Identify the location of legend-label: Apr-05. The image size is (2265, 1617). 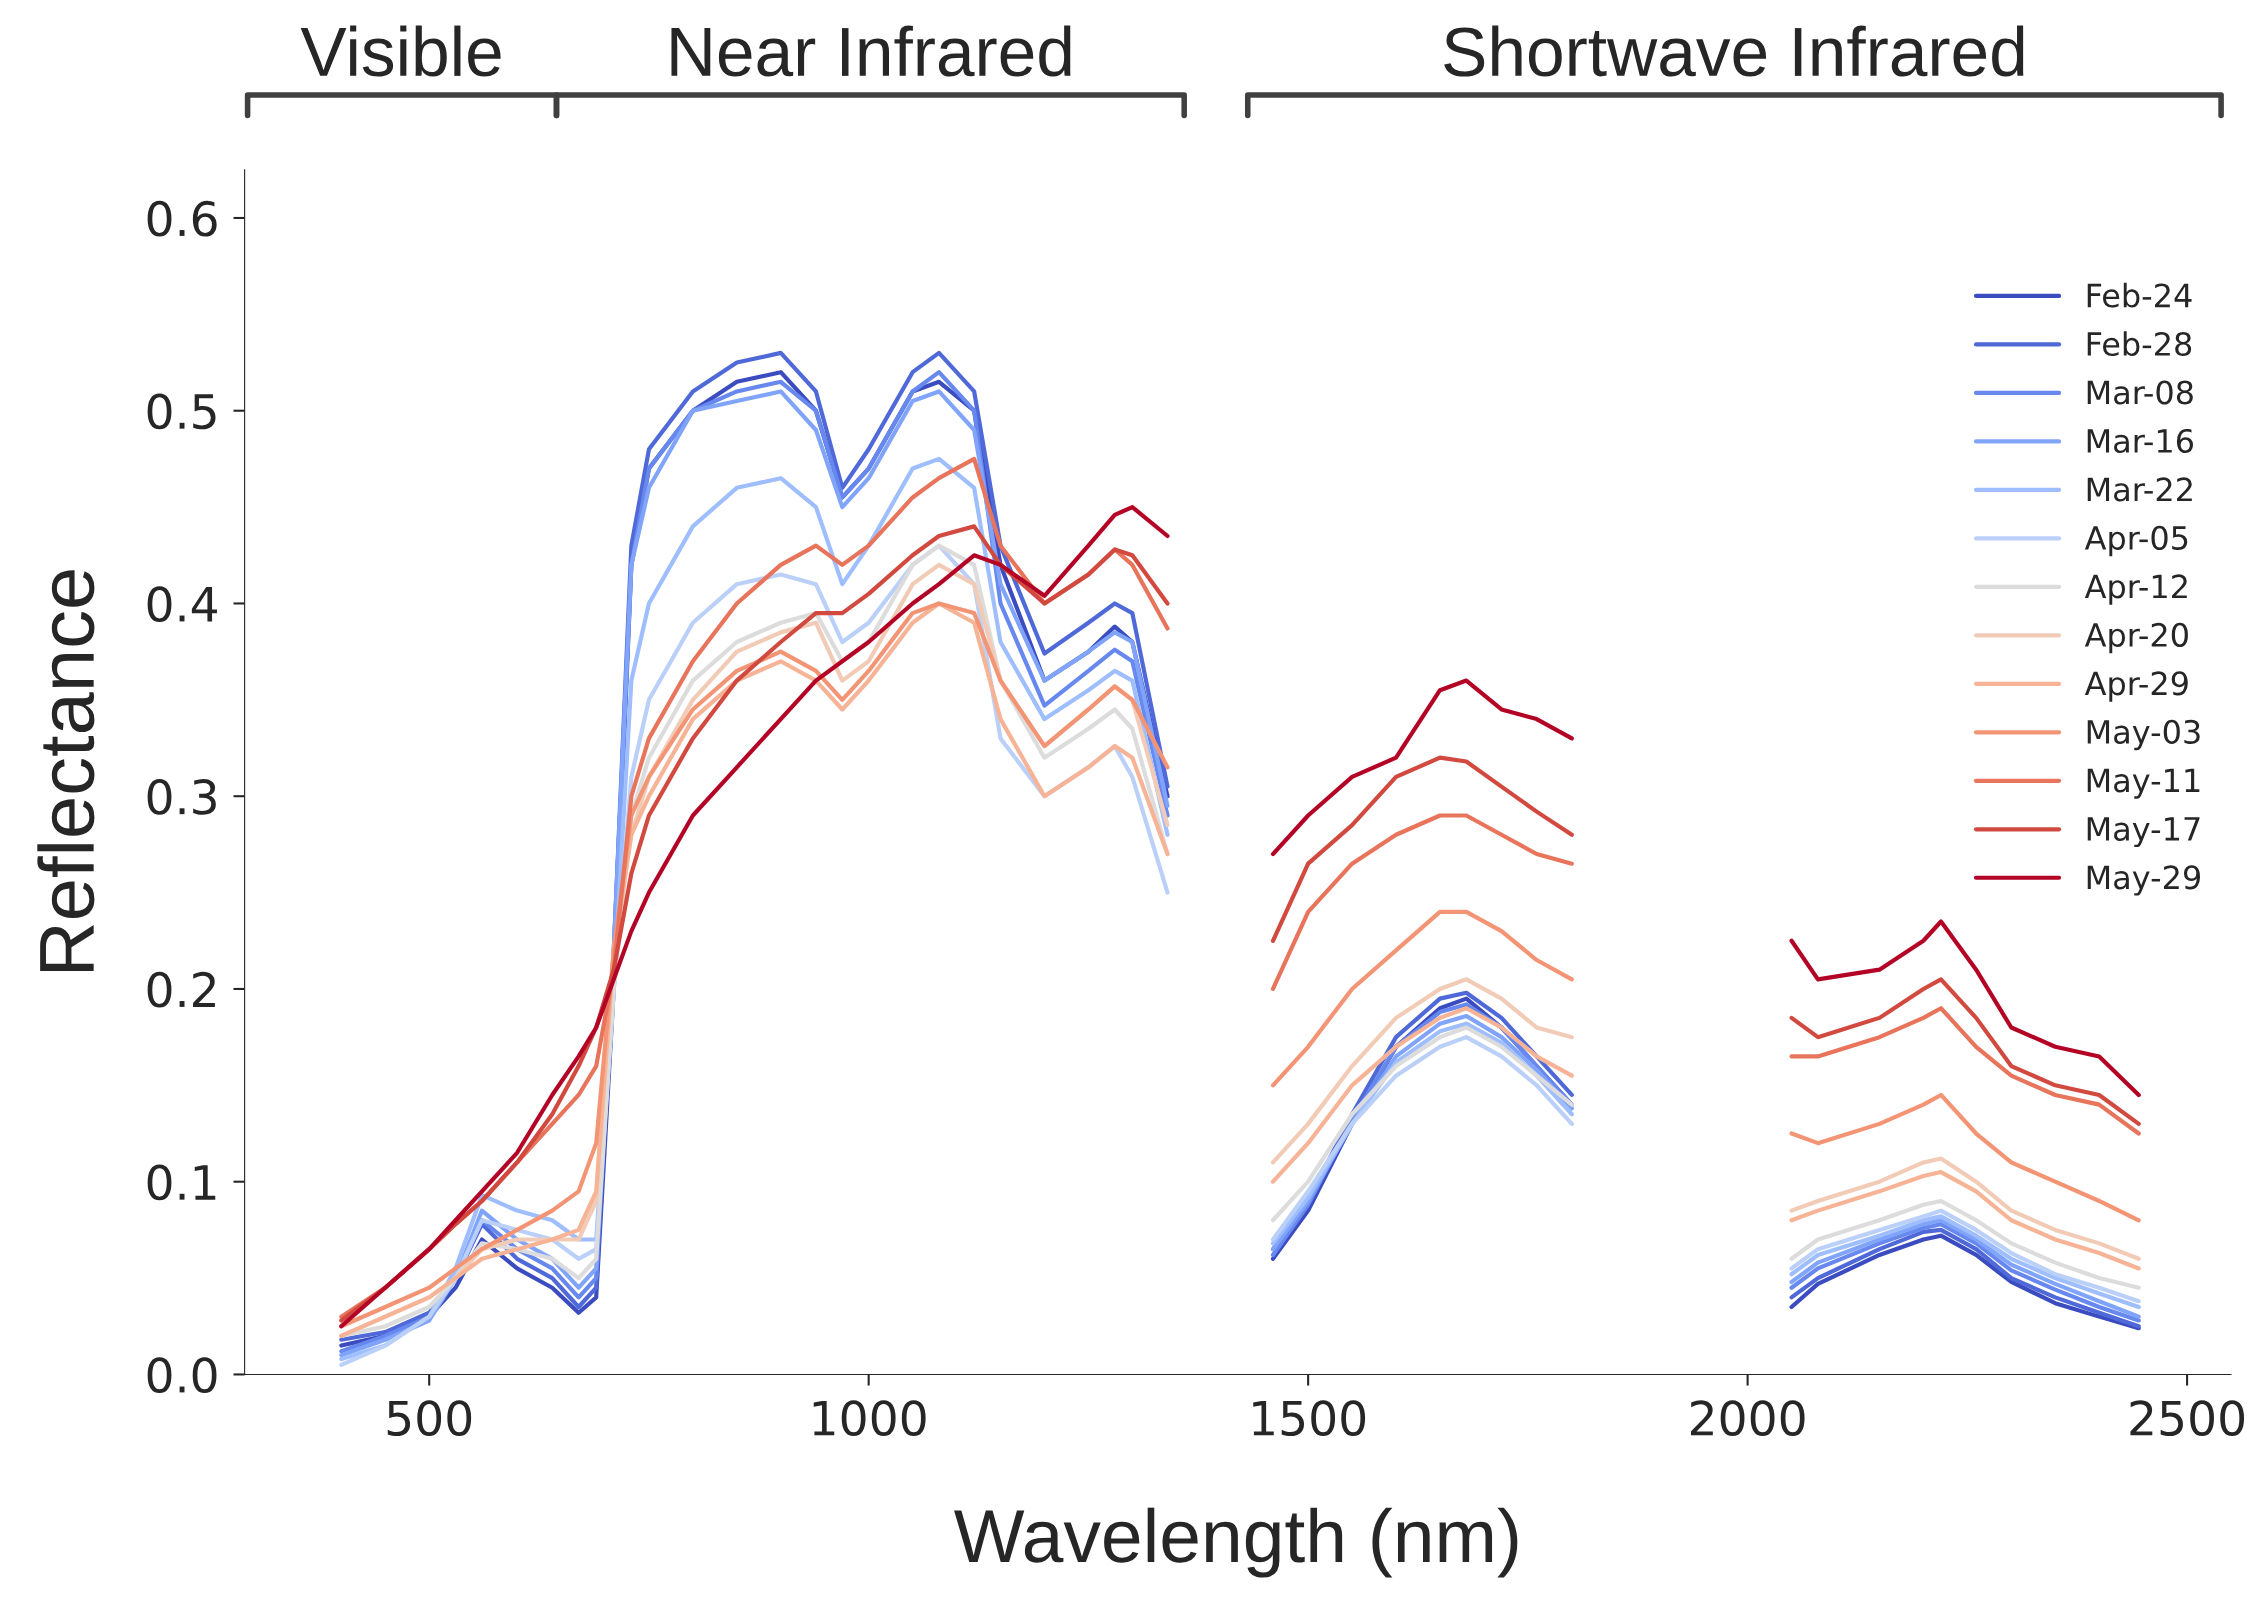
(2136, 541).